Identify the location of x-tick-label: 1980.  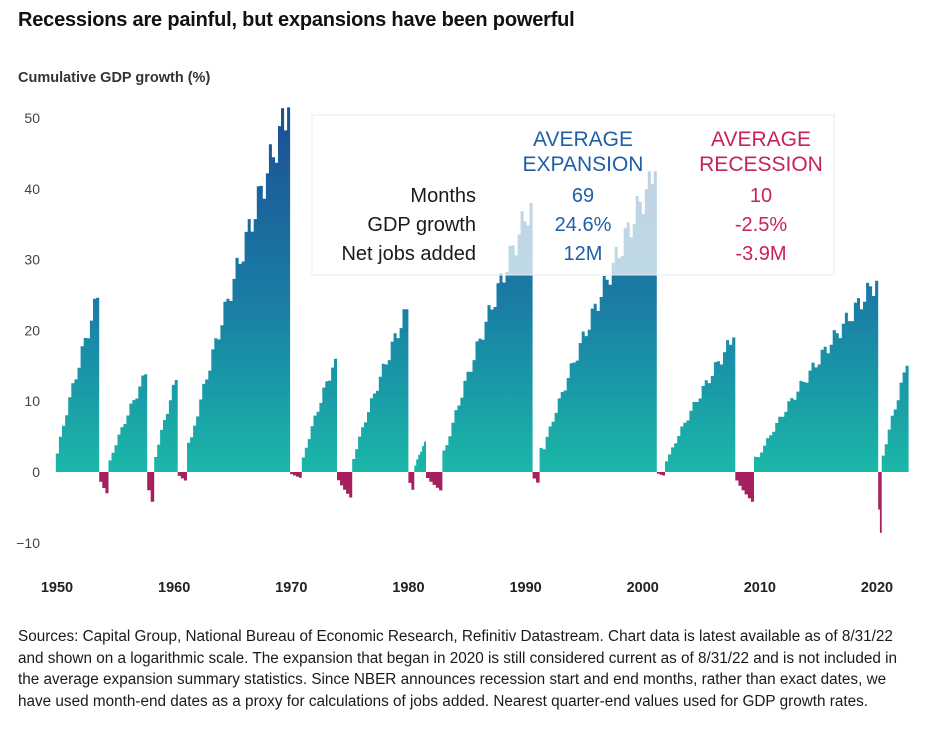
(408, 588).